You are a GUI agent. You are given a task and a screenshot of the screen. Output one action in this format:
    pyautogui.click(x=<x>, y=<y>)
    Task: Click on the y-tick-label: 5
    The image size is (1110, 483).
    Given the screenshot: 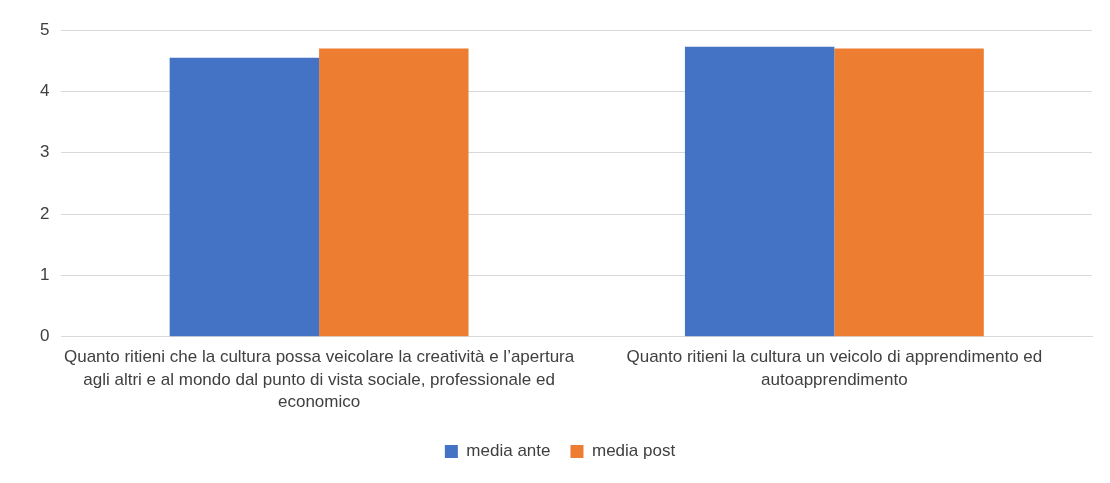 What is the action you would take?
    pyautogui.click(x=44, y=29)
    